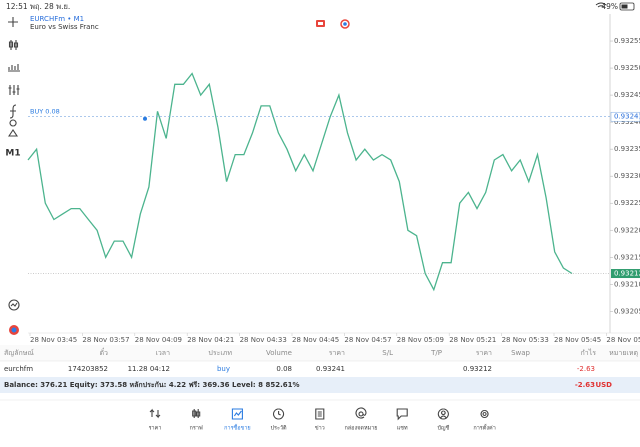  What do you see at coordinates (387, 353) in the screenshot?
I see `column-header: S/L` at bounding box center [387, 353].